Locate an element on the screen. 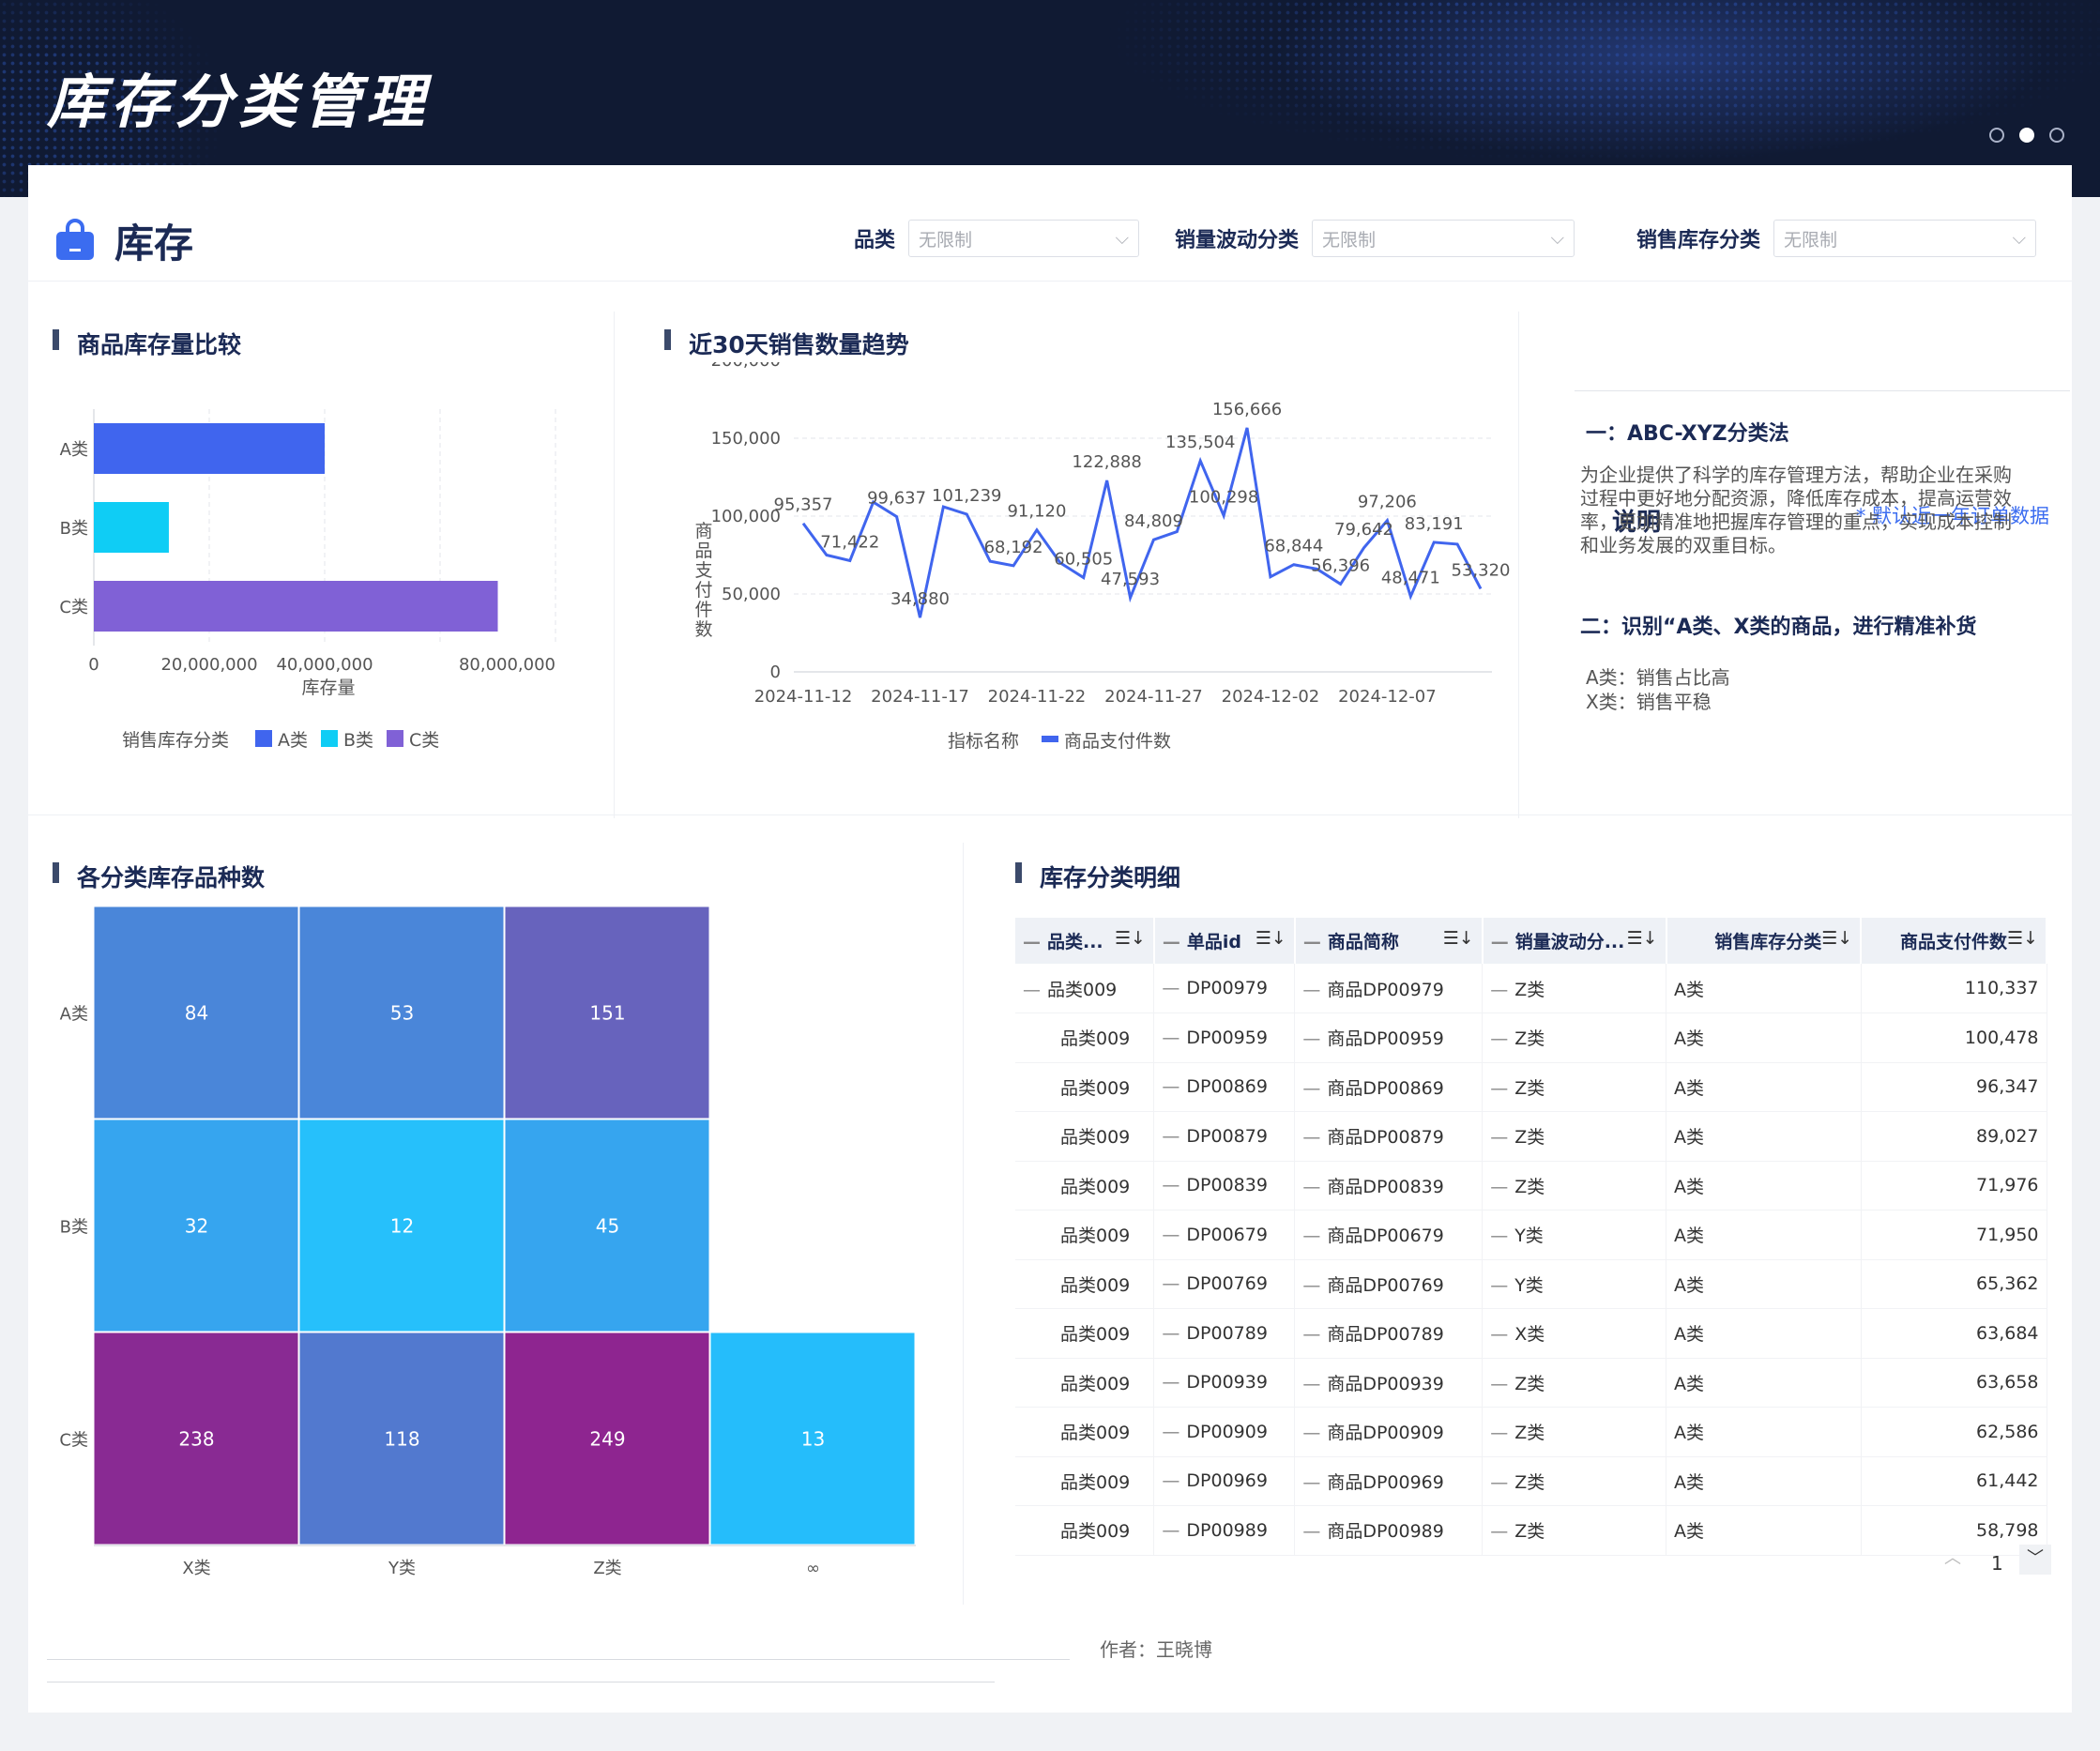 Image resolution: width=2100 pixels, height=1751 pixels. heatmap-value: 45 is located at coordinates (607, 1227).